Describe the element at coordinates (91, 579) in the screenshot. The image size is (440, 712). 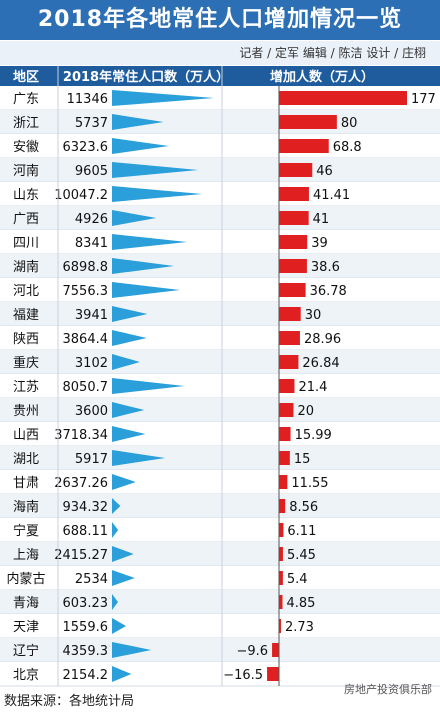
I see `population-value: 2534` at that location.